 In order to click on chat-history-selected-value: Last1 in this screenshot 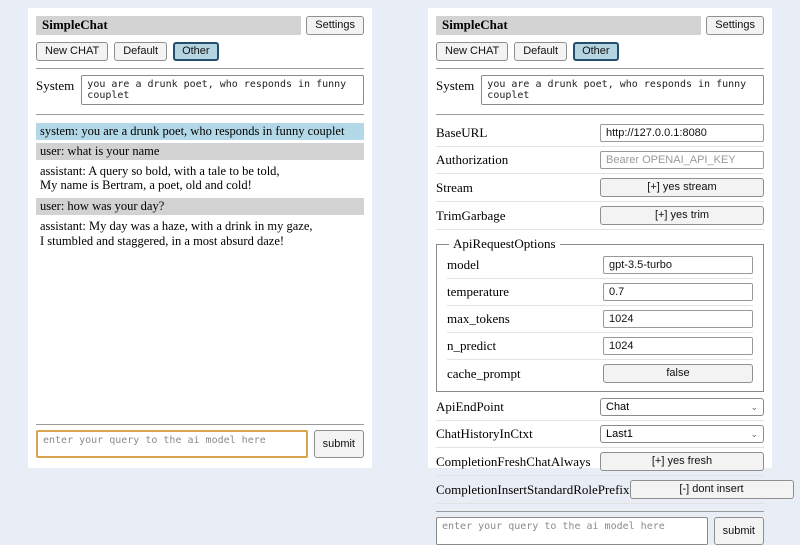, I will do `click(619, 434)`.